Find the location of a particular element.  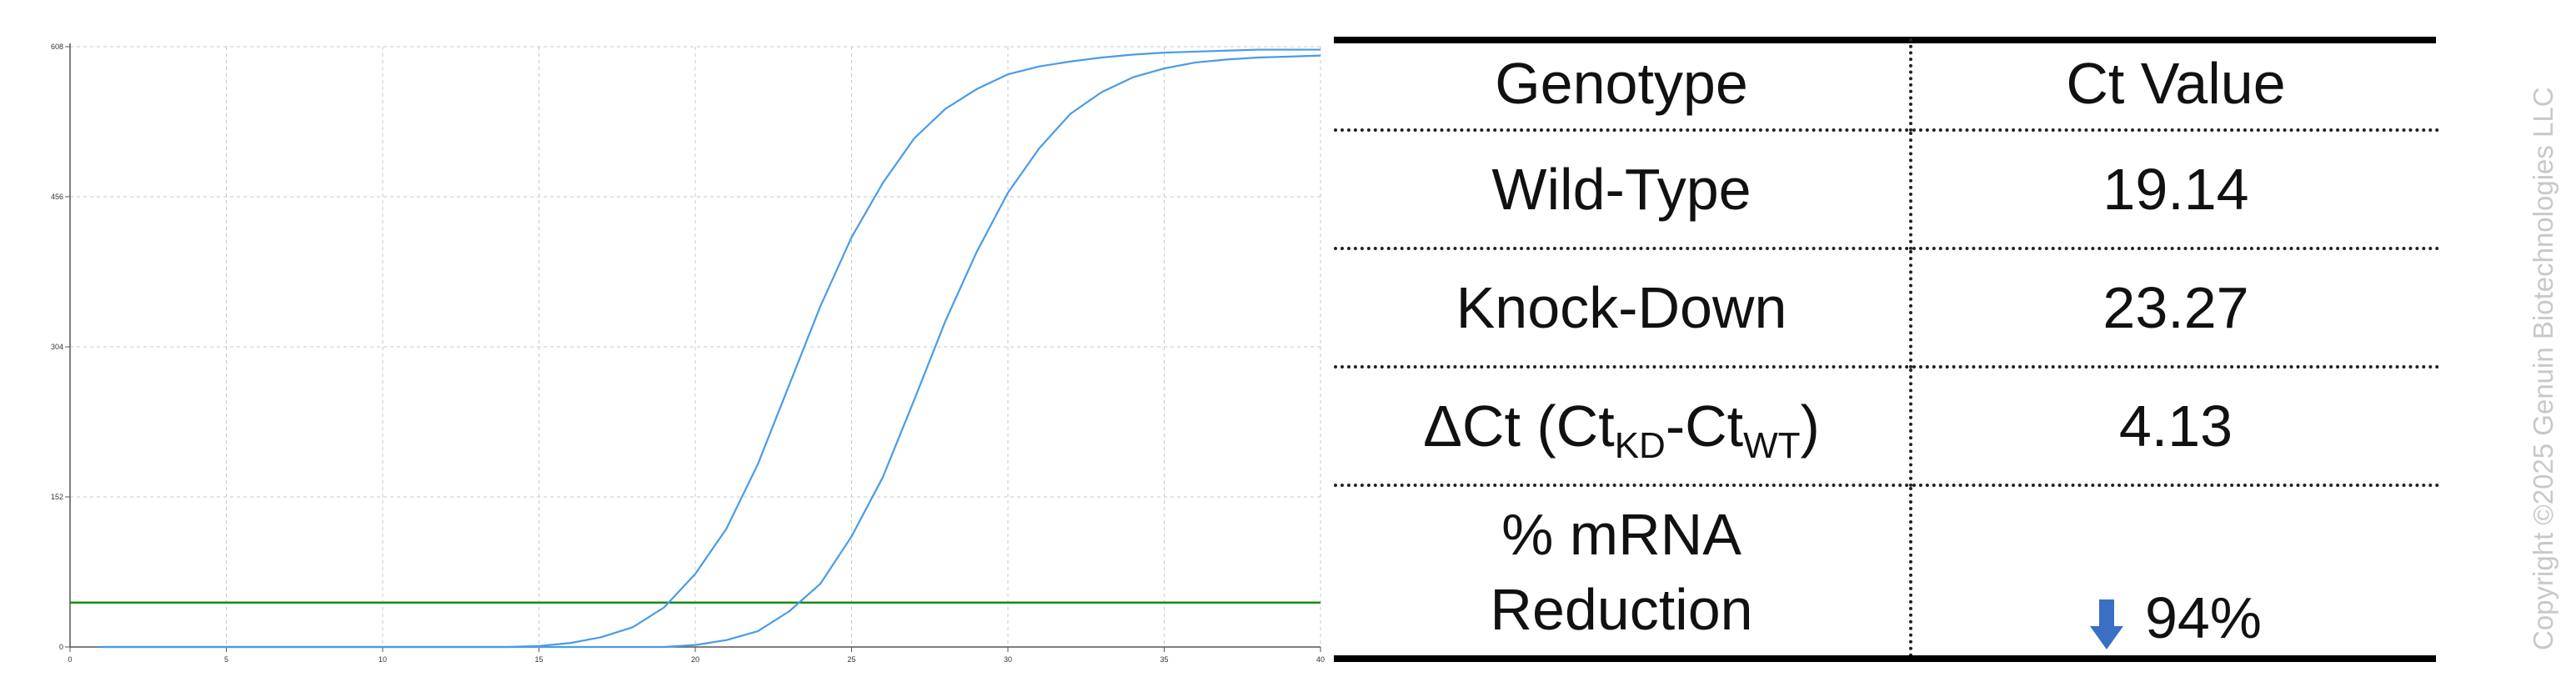

ct-wild-type: 19.14 is located at coordinates (2175, 189).